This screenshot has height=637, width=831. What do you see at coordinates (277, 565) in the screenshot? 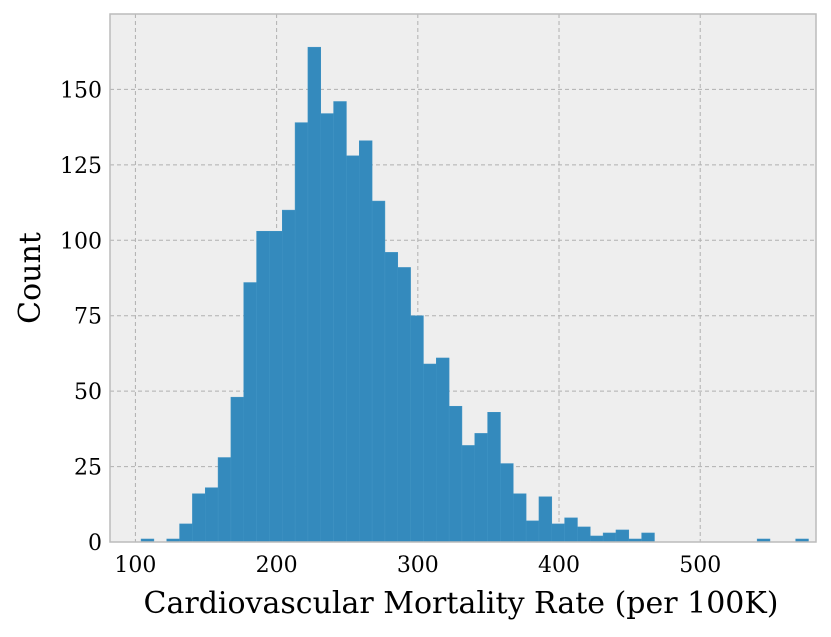
I see `x-tick-label: 200` at bounding box center [277, 565].